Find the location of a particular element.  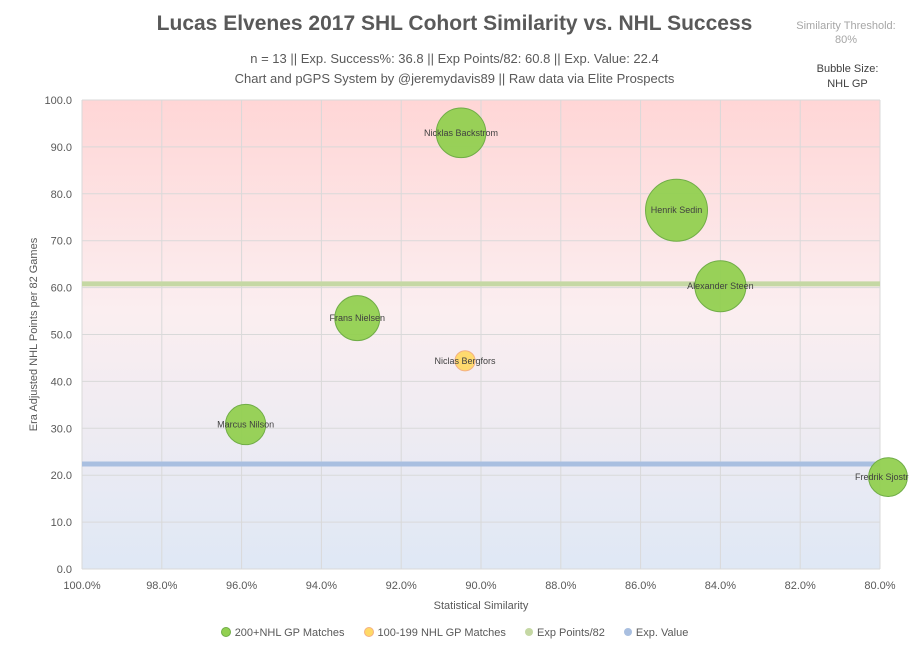

threshold-label: Similarity Threshold: is located at coordinates (846, 26).